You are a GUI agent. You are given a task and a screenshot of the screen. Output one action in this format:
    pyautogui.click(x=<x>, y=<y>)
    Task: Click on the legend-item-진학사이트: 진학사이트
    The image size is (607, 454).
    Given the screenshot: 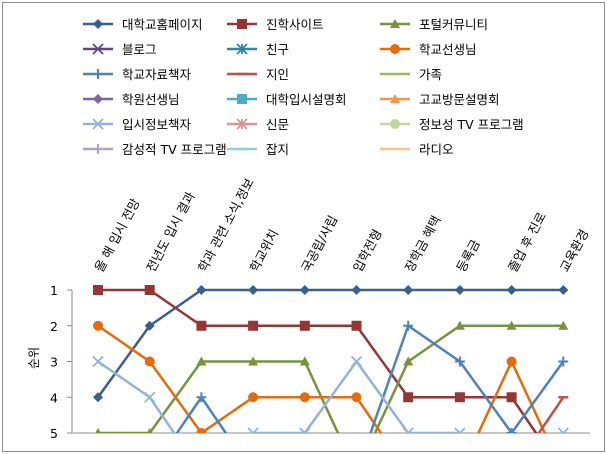 What is the action you would take?
    pyautogui.click(x=275, y=24)
    